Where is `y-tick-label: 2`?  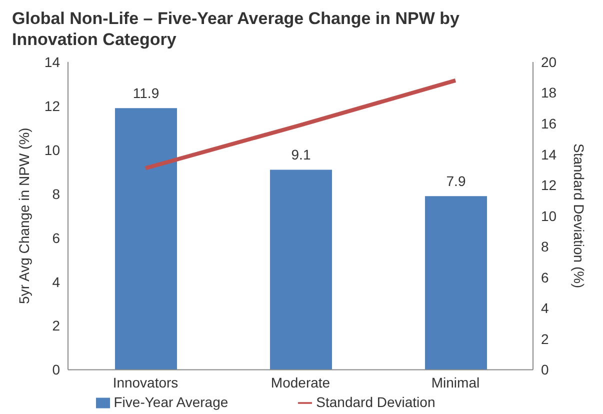 y-tick-label: 2 is located at coordinates (56, 326).